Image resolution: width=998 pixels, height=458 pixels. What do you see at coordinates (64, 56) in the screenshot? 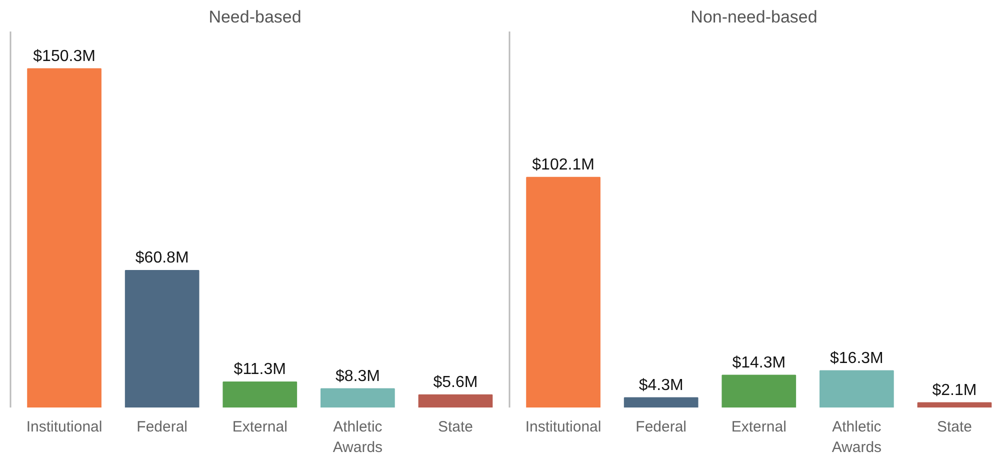
I see `data-label: $150.3M` at bounding box center [64, 56].